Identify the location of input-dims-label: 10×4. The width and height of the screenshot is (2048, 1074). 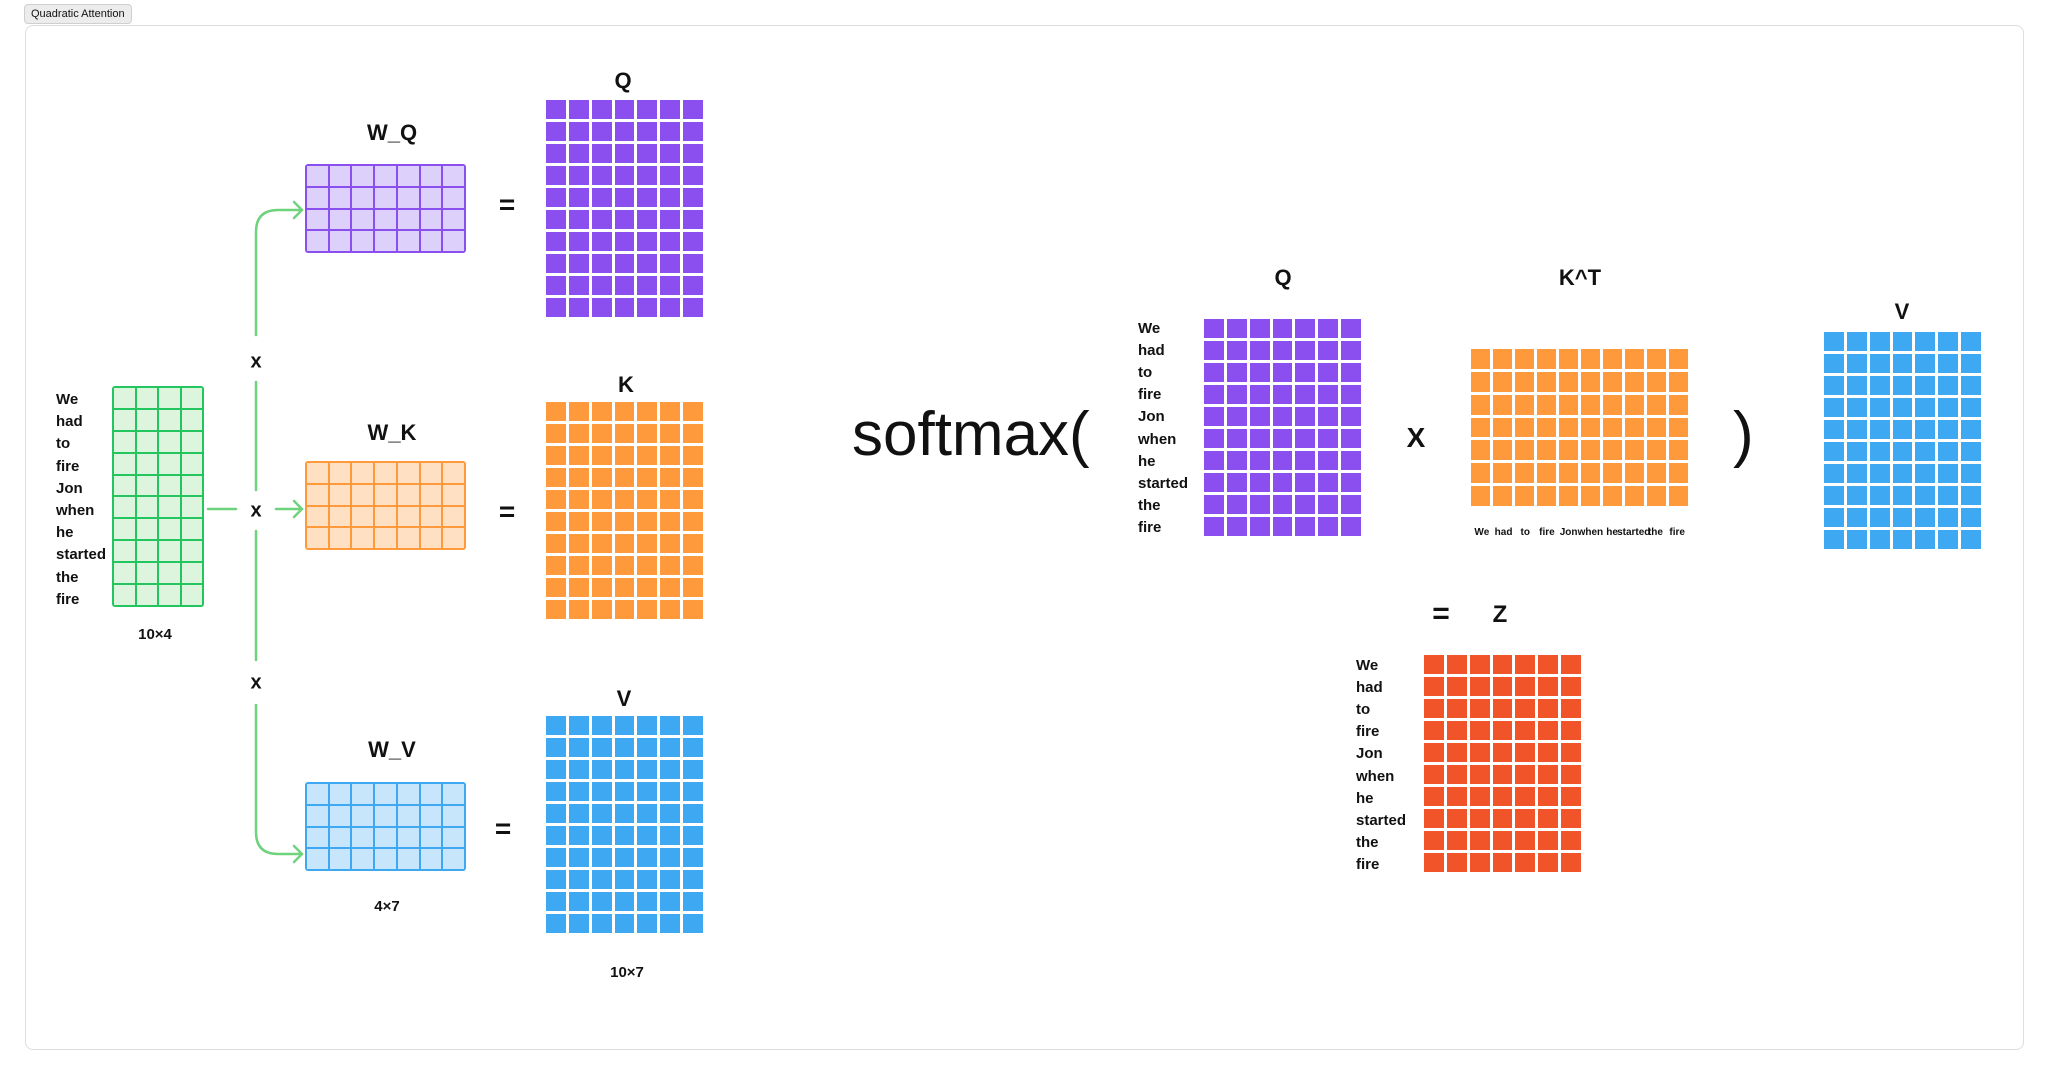
(155, 634).